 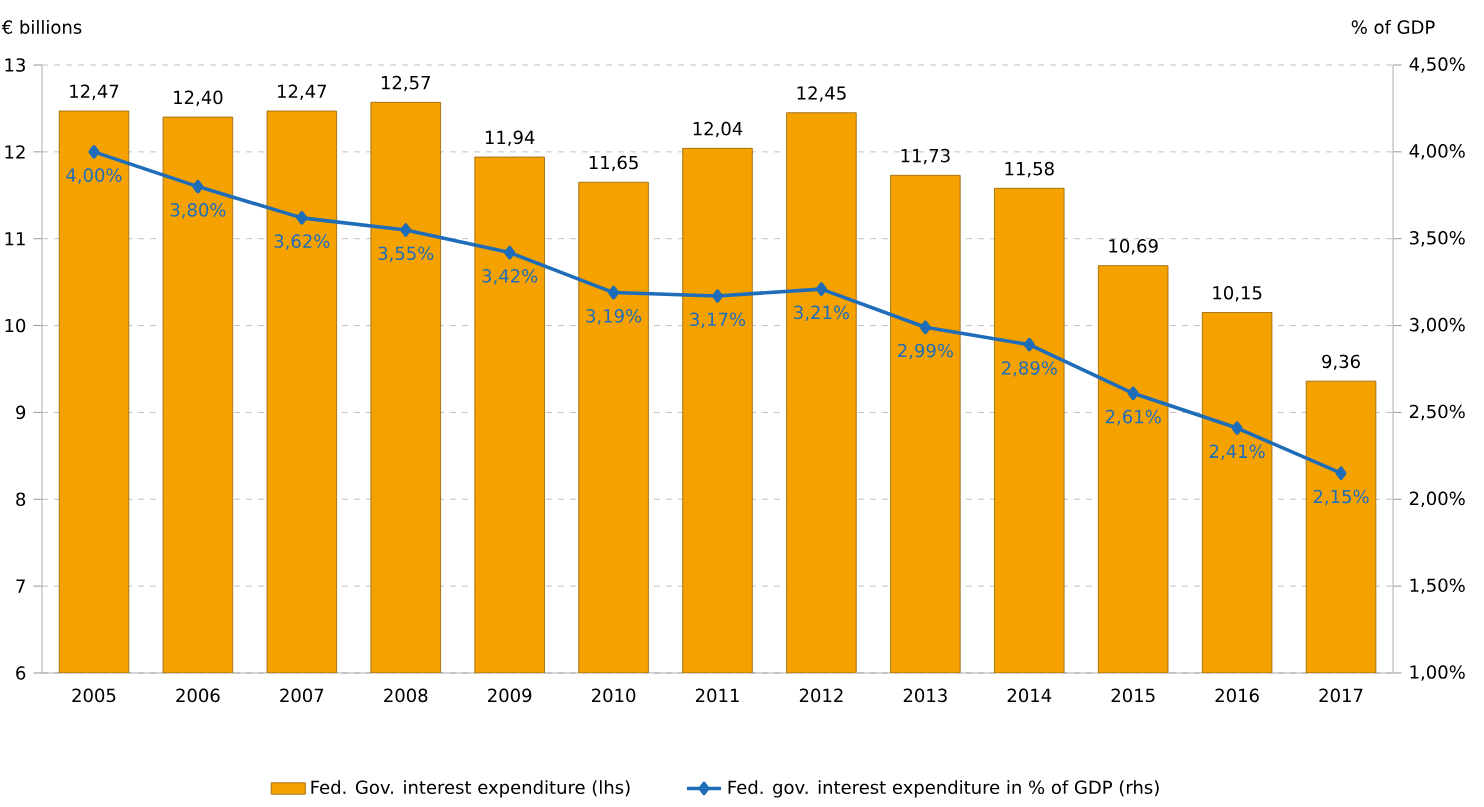 I want to click on data-label: 12,57, so click(x=405, y=83).